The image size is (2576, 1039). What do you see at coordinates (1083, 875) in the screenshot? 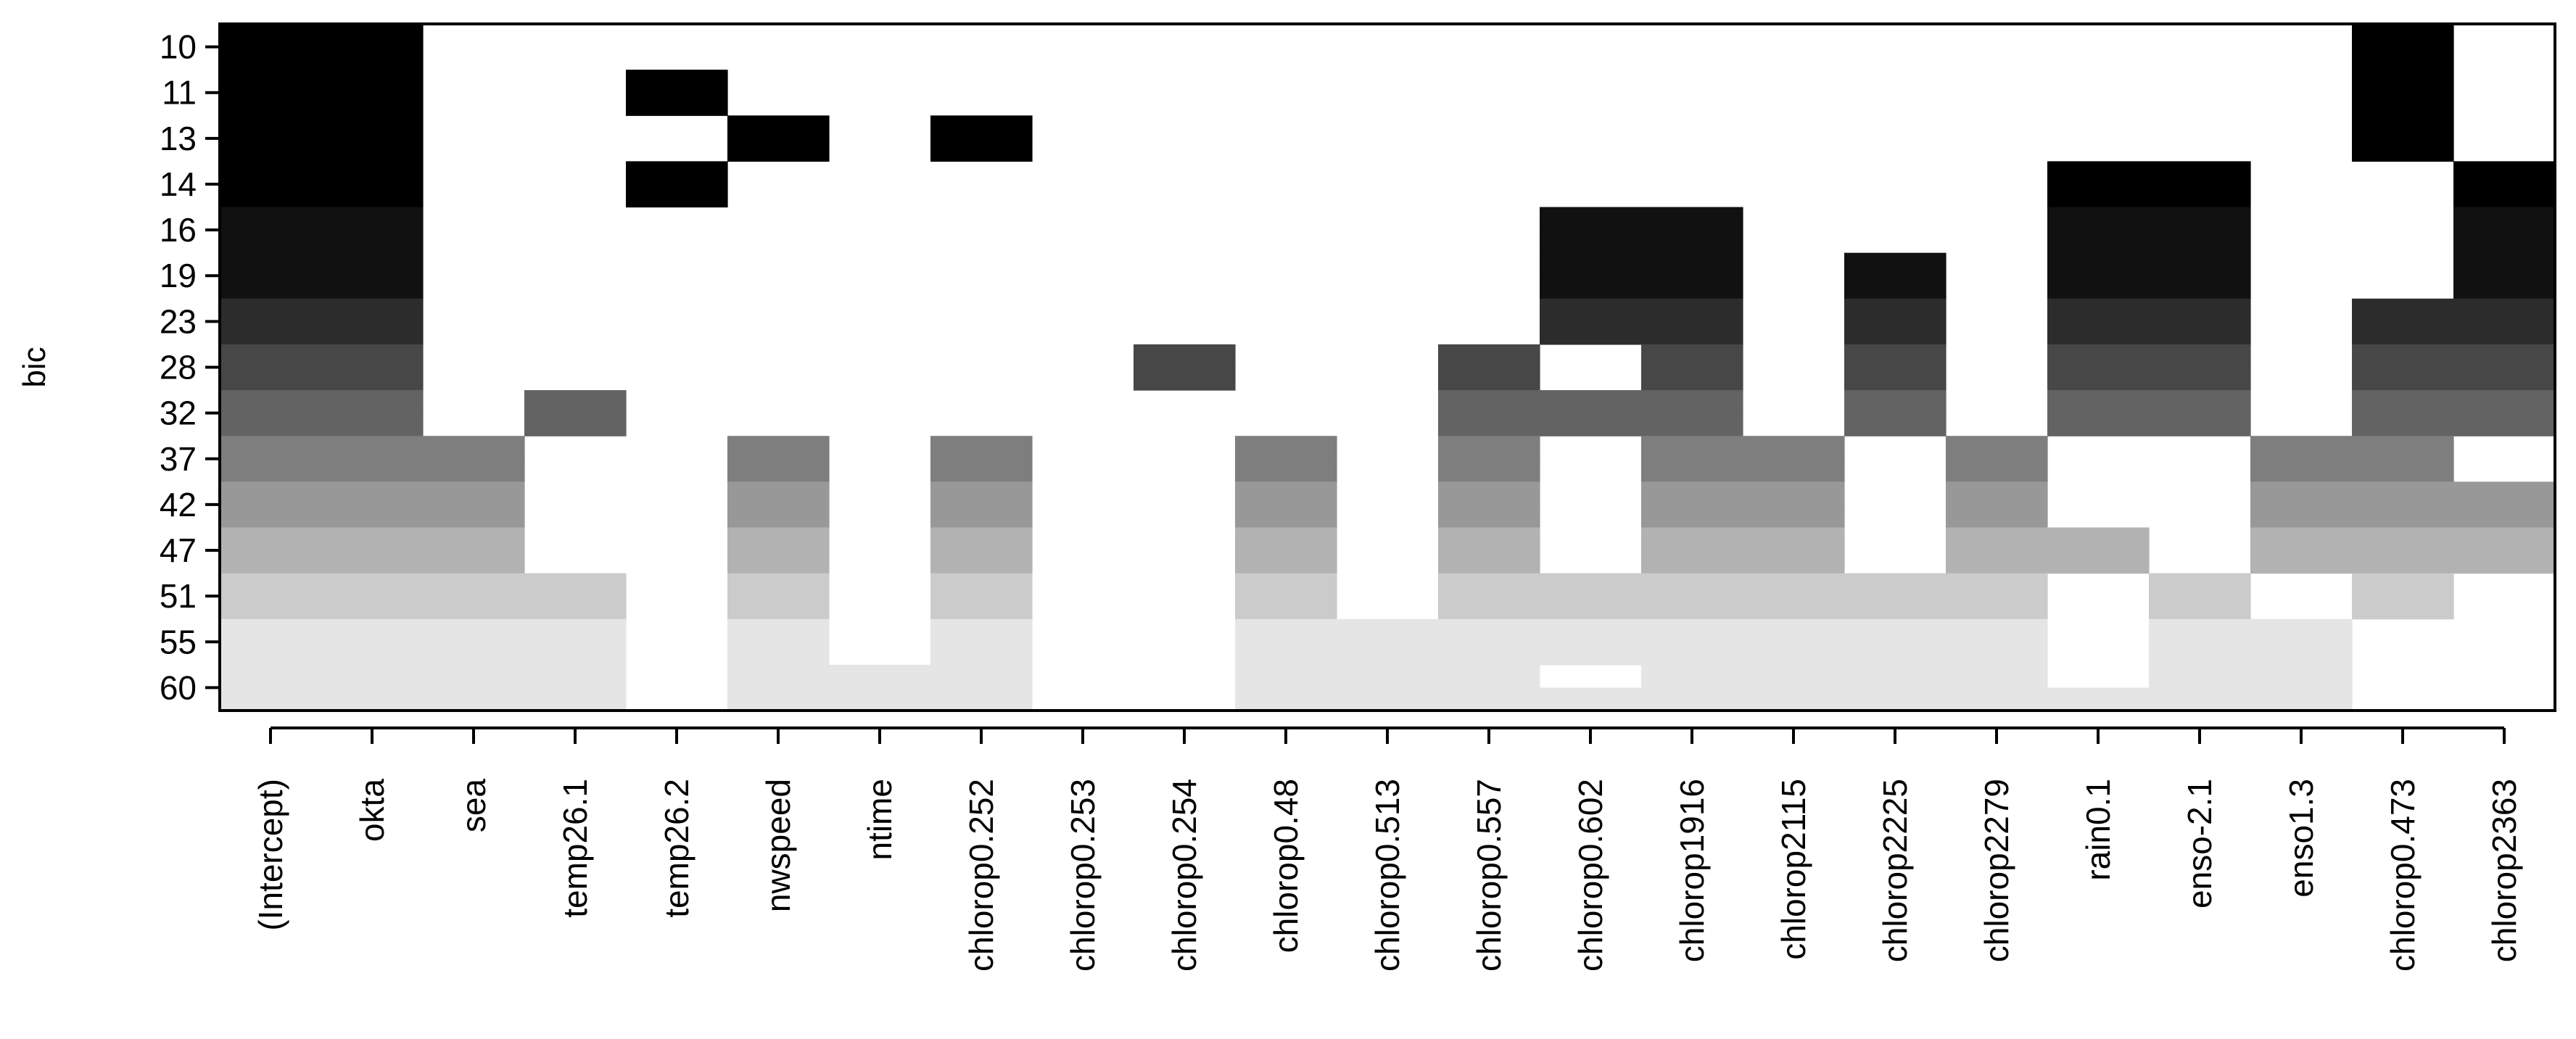
I see `x-tick-label: chlorop0.253` at bounding box center [1083, 875].